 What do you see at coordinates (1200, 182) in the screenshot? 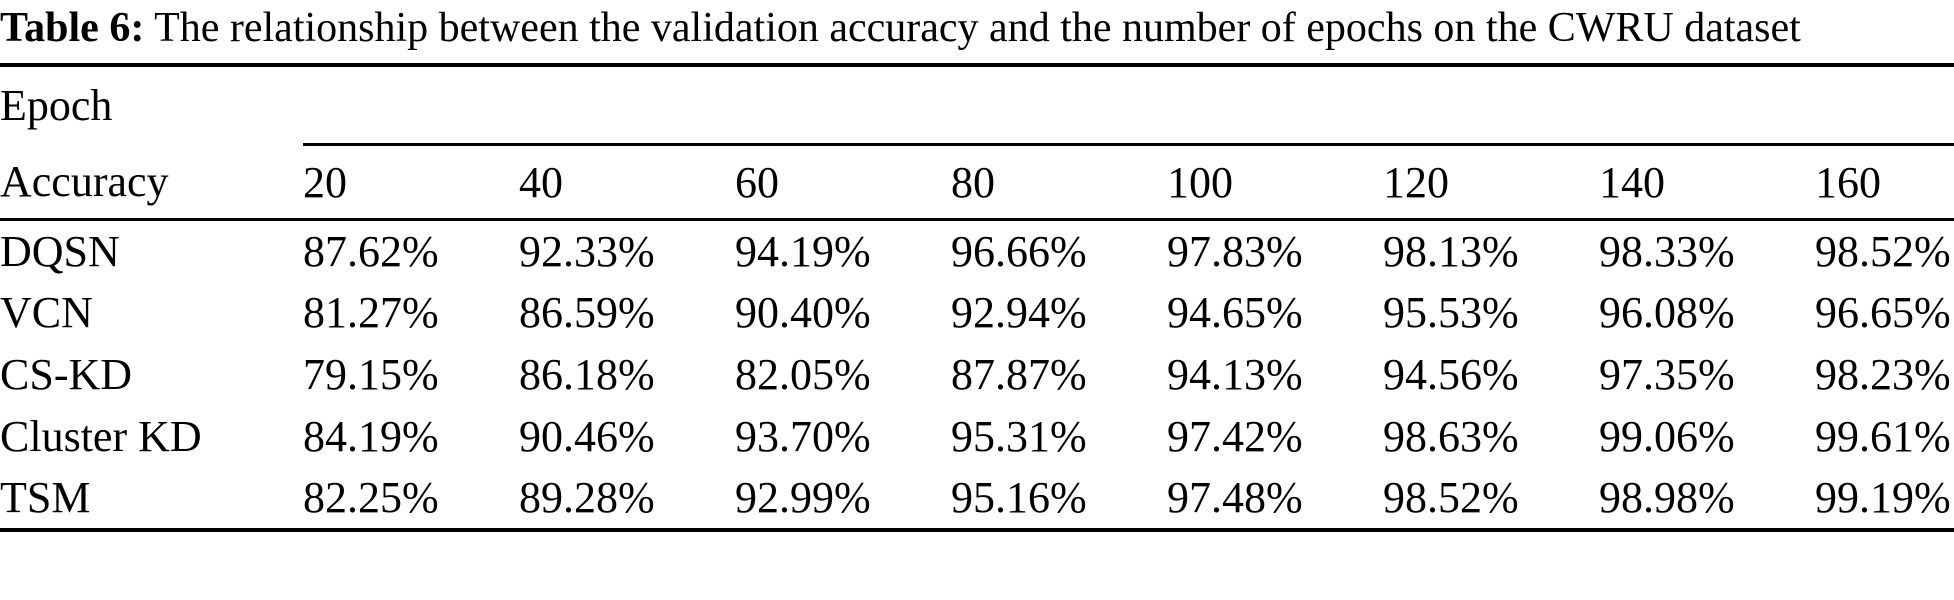
I see `epoch-column-header-100: 100` at bounding box center [1200, 182].